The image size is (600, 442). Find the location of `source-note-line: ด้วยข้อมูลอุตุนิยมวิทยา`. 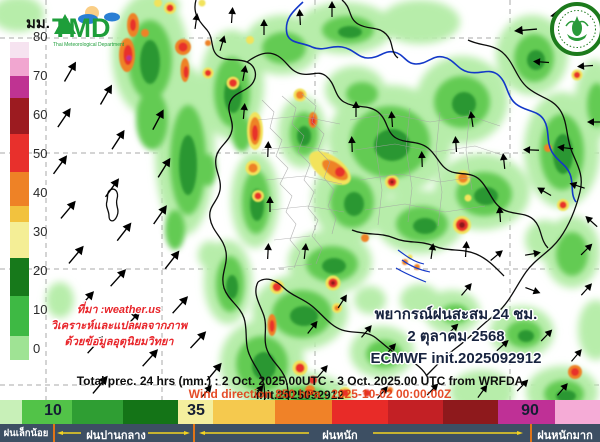

source-note-line: ด้วยข้อมูลอุตุนิยมวิทยา is located at coordinates (119, 342).